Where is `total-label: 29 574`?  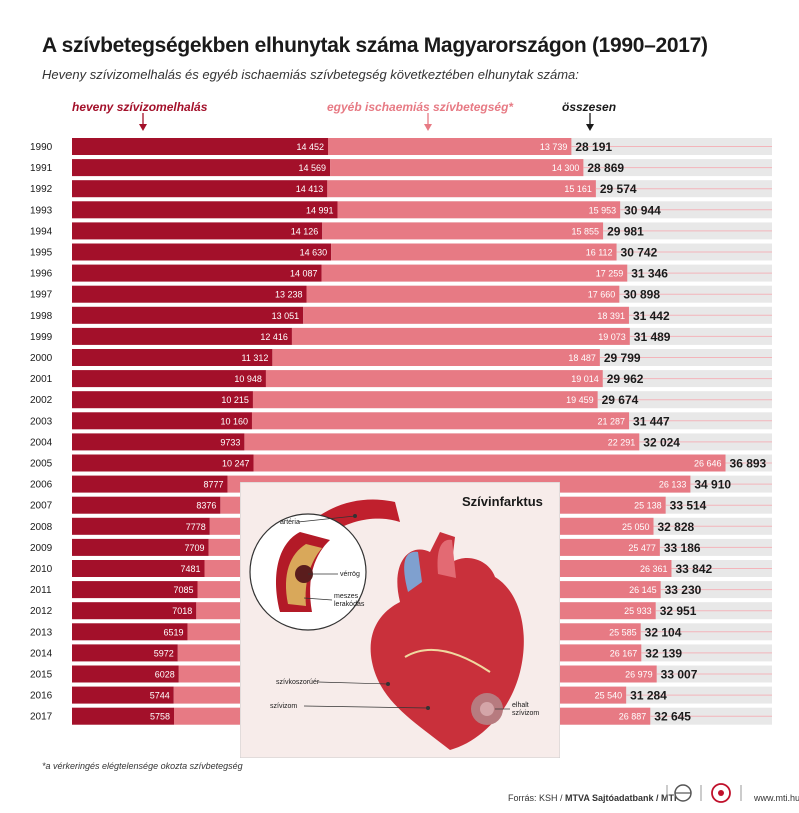
total-label: 29 574 is located at coordinates (618, 189).